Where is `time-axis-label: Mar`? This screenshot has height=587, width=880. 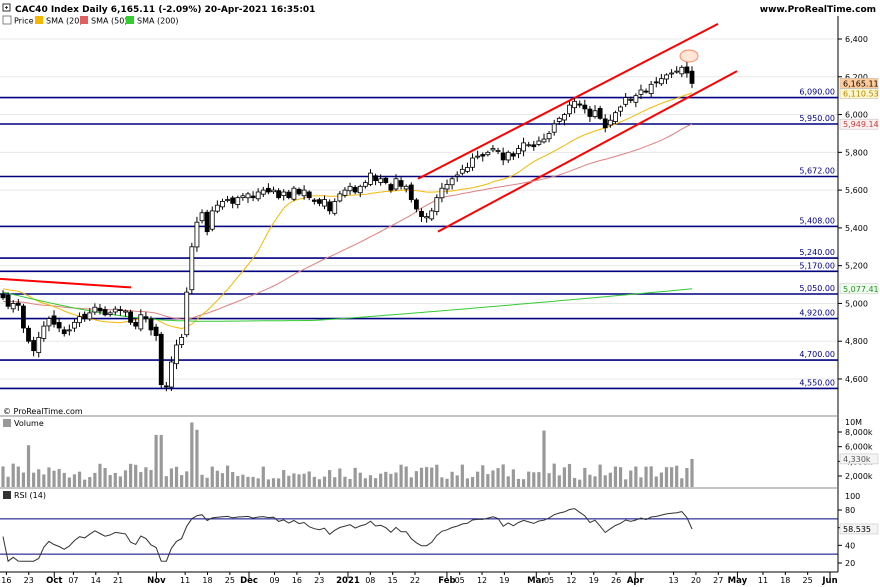
time-axis-label: Mar is located at coordinates (536, 581).